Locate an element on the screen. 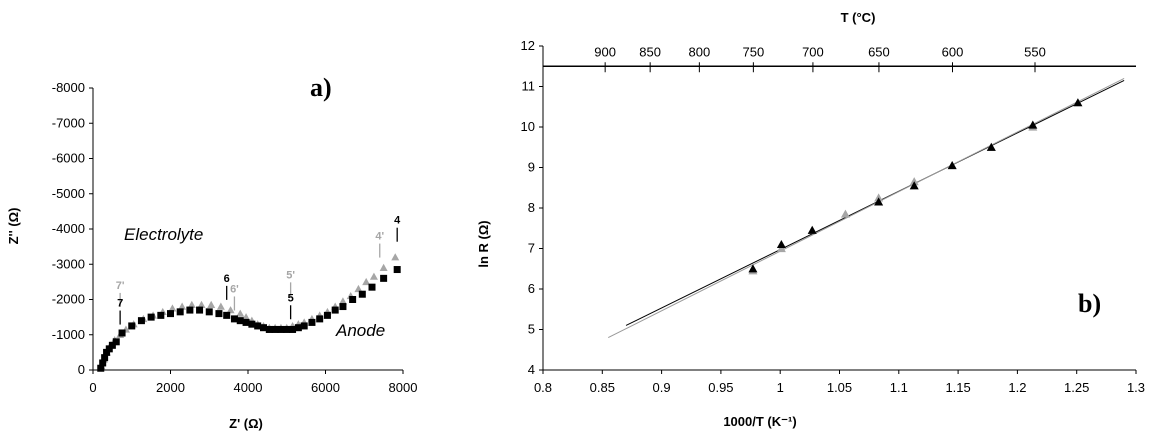  panel-b-top-tick-label: 750 is located at coordinates (754, 51).